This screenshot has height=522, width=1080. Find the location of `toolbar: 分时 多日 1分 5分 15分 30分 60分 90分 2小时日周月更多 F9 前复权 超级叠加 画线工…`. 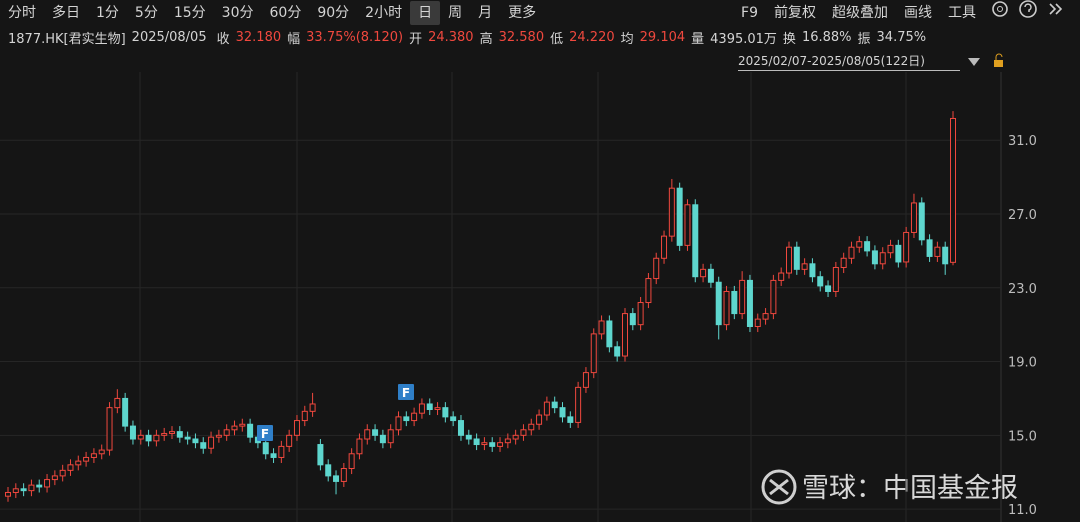

toolbar: 分时 多日 1分 5分 15分 30分 60分 90分 2小时日周月更多 F9 前复权 超级叠加 画线工… is located at coordinates (540, 13).